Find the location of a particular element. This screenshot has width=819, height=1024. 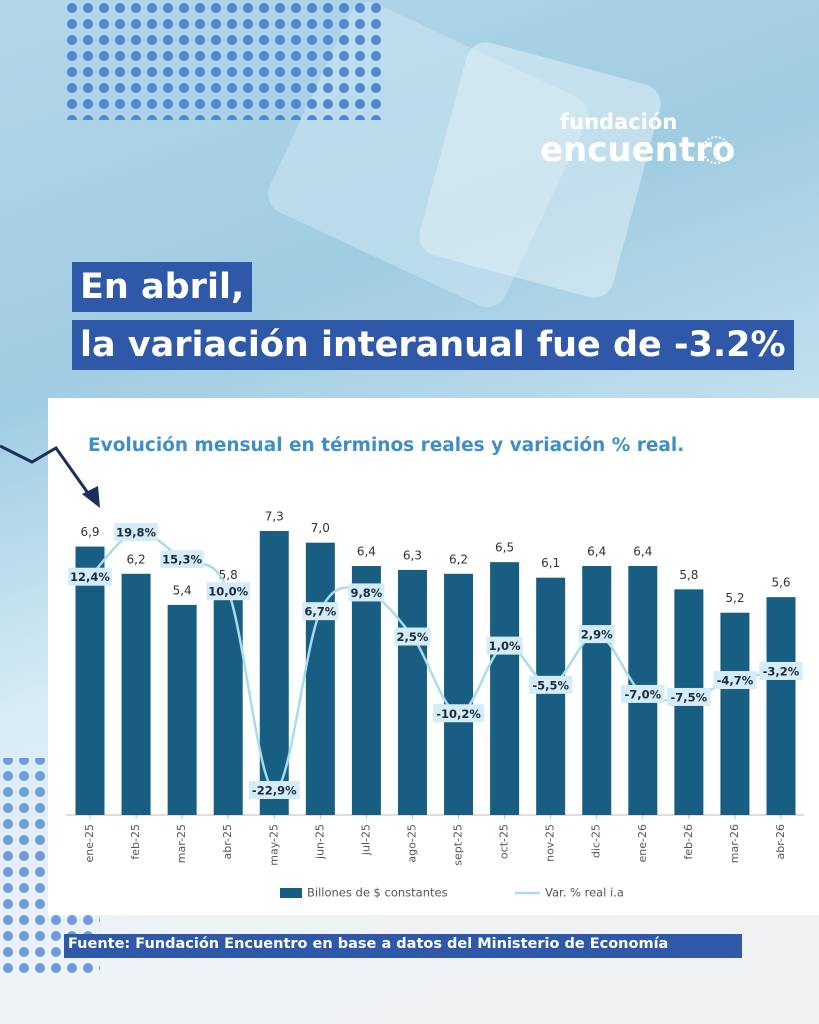

x-tick-label: mar-25 is located at coordinates (181, 843).